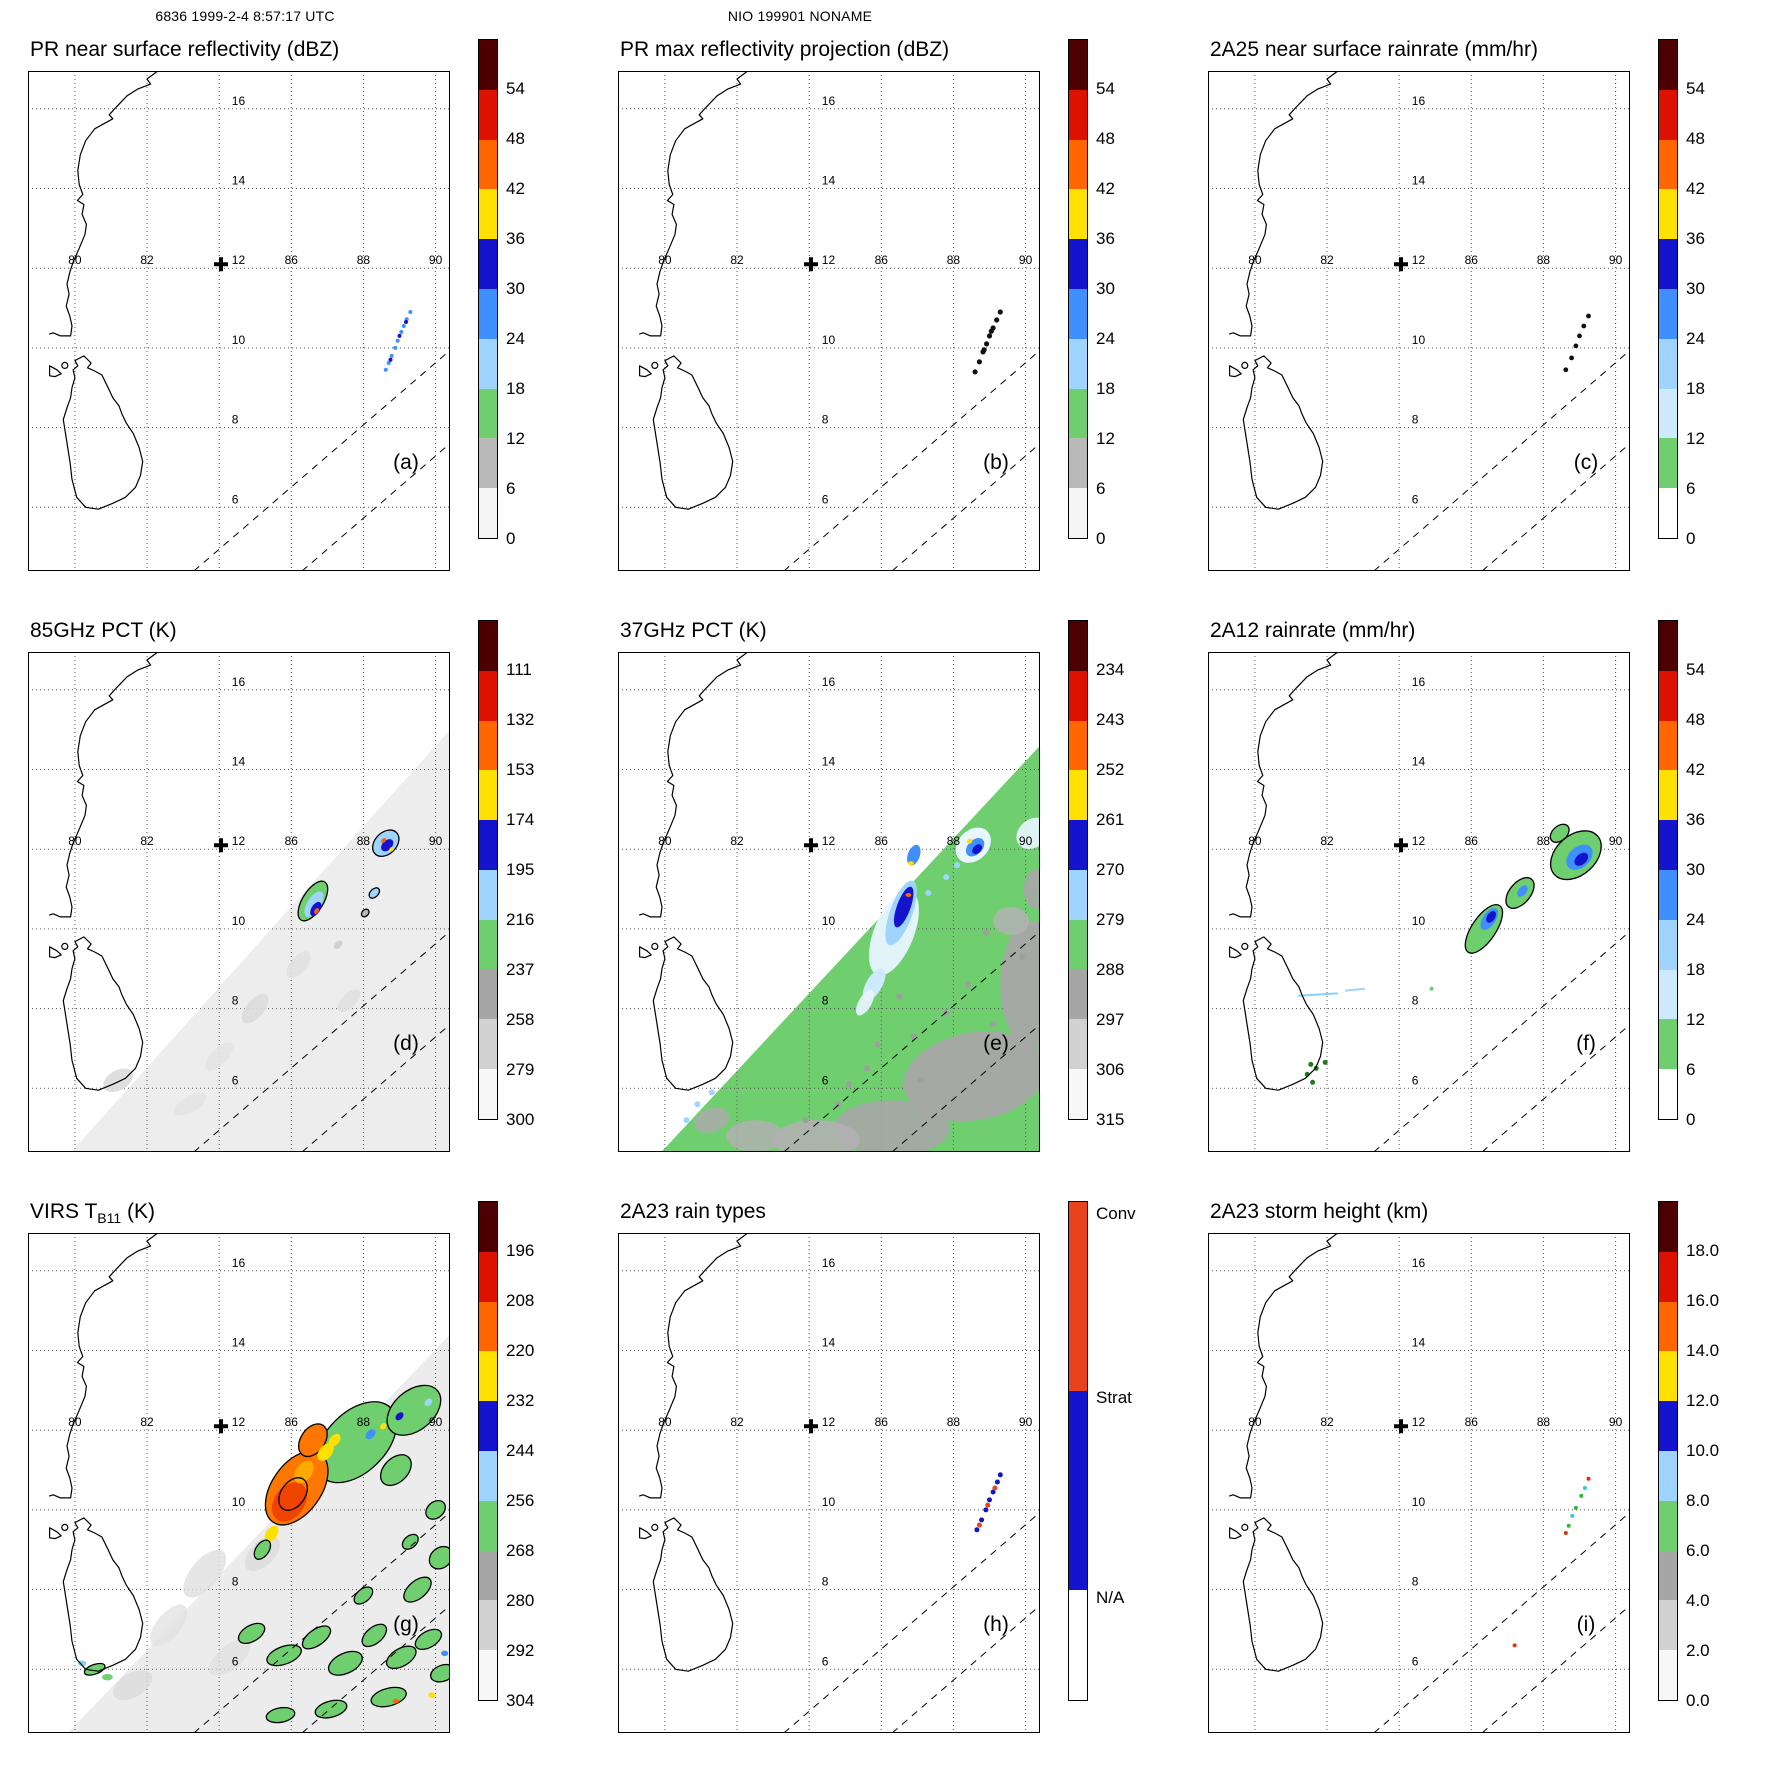 The image size is (1771, 1771). Describe the element at coordinates (825, 1080) in the screenshot. I see `lat-label: 6` at that location.